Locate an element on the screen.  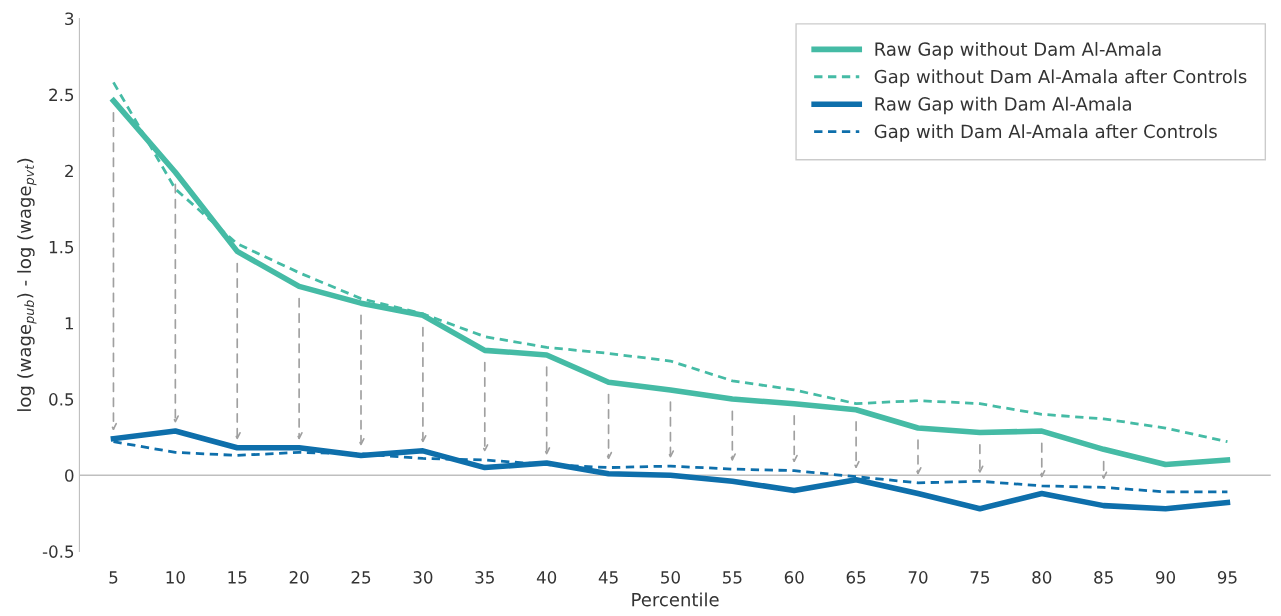
x-tick-label: 5 is located at coordinates (113, 577).